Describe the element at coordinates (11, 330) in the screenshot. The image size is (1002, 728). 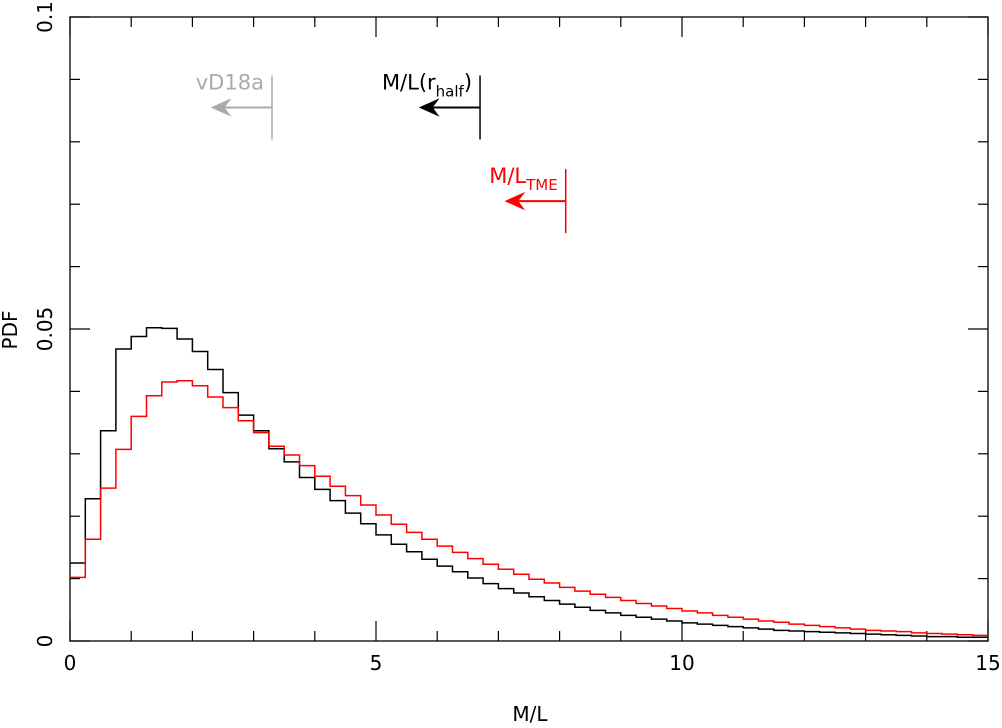
I see `y-axis-label: PDF` at that location.